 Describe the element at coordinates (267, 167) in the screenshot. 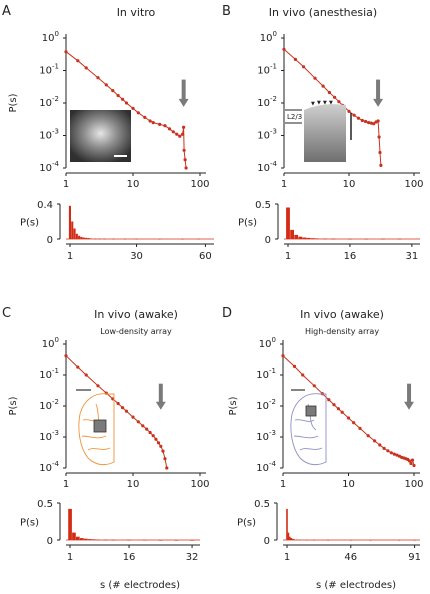

I see `y-tick-label: 10⁻⁴` at that location.